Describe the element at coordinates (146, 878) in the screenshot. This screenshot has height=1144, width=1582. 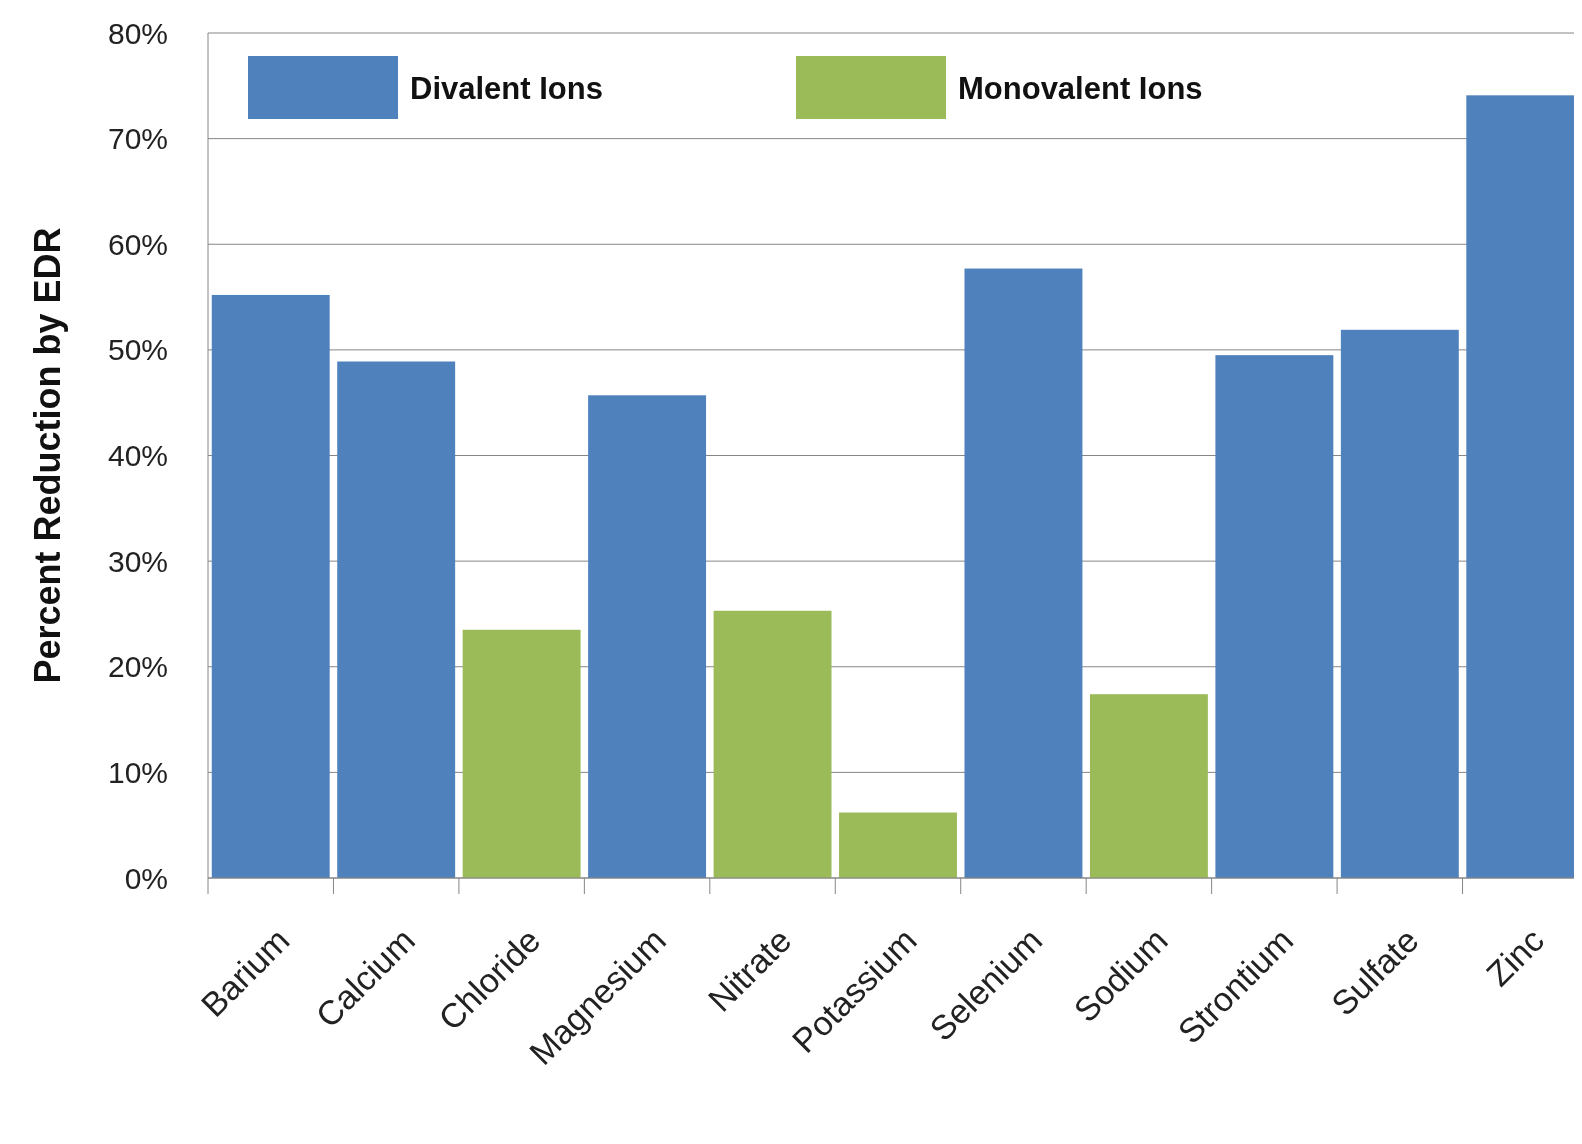
I see `y-tick-label: 0%` at that location.